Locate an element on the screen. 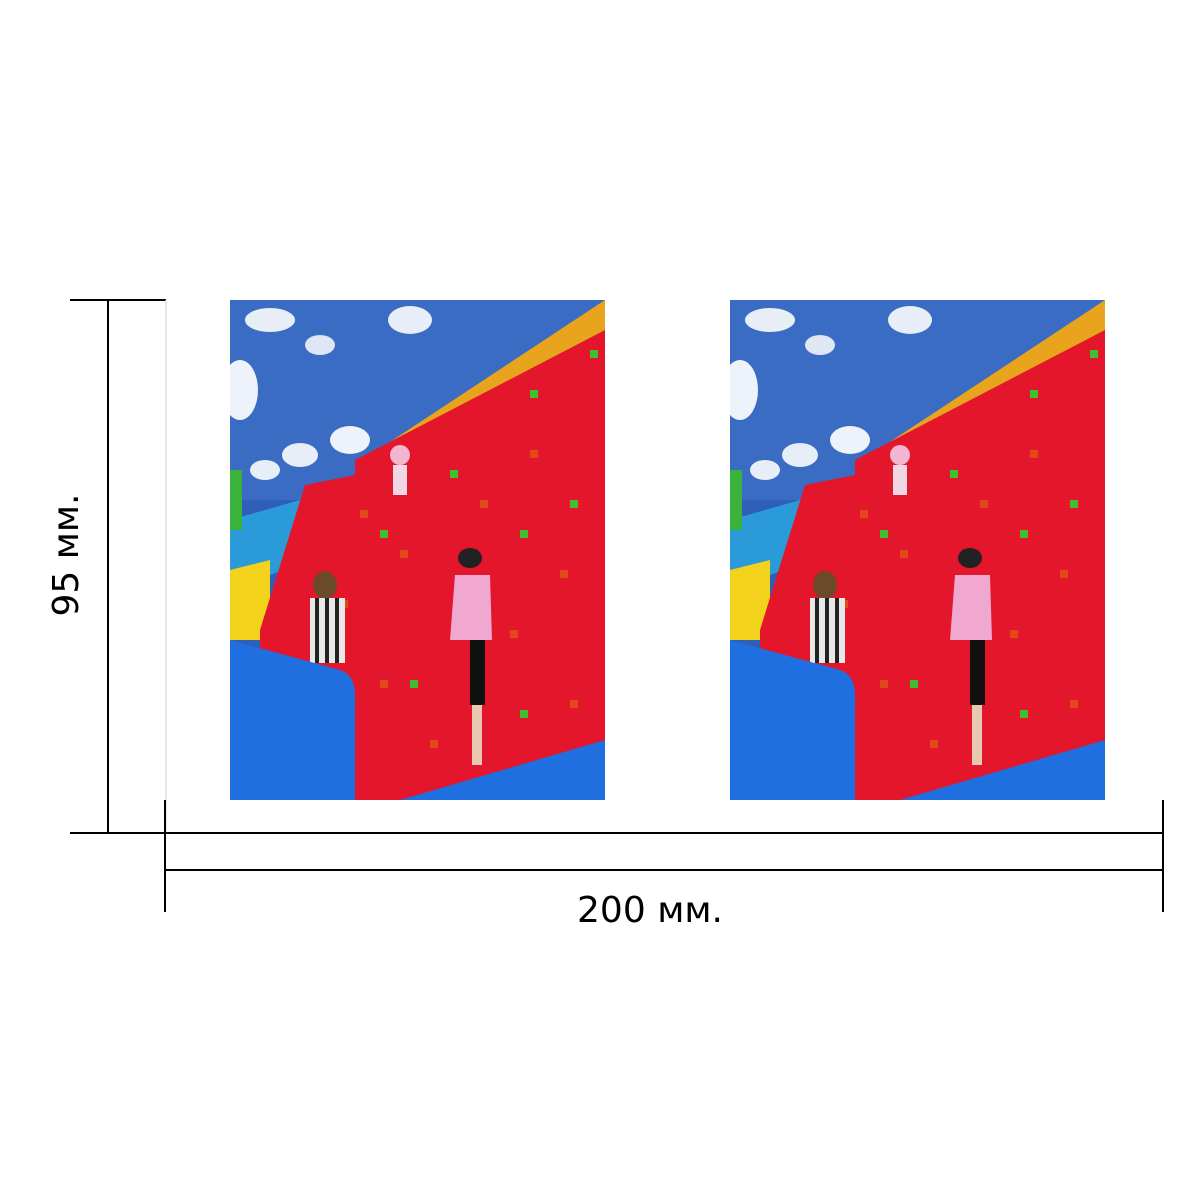 Image resolution: width=1200 pixels, height=1204 pixels. width-dimension is located at coordinates (664, 856).